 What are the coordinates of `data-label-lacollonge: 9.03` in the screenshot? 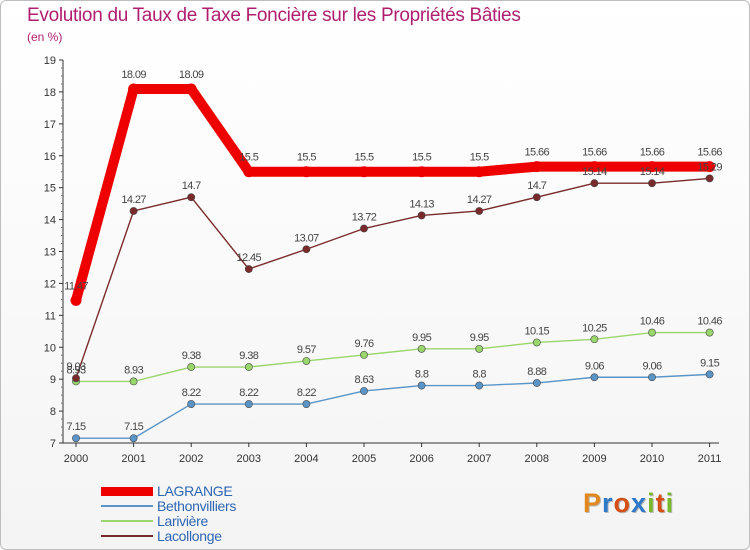 It's located at (75, 367).